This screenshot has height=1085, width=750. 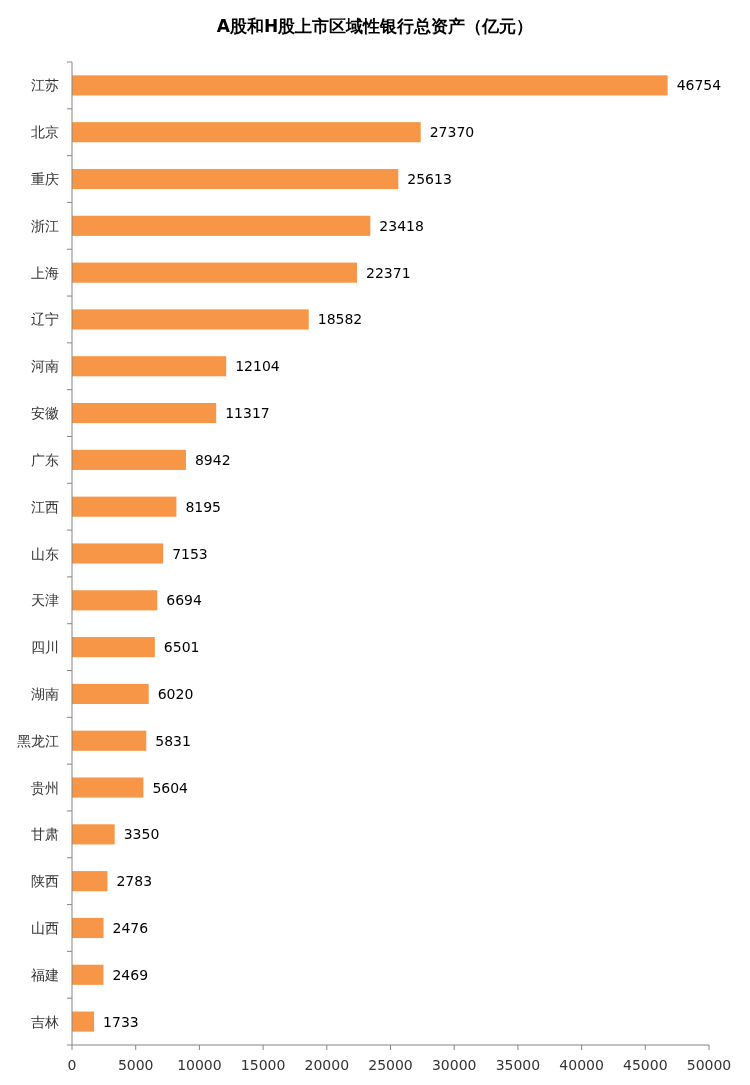 I want to click on y-tick-label: 贵州, so click(x=45, y=787).